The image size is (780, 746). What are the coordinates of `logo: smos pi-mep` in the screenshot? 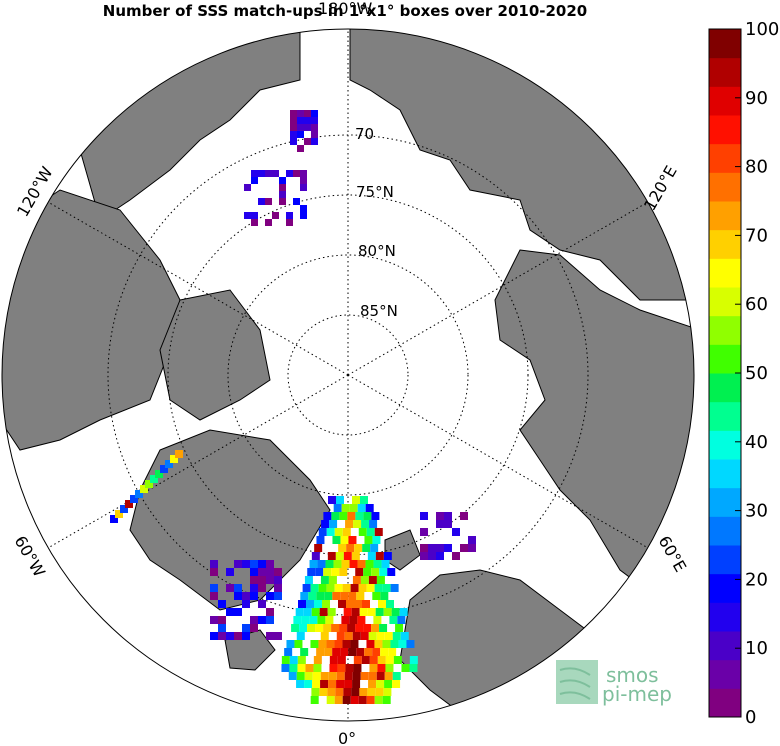 It's located at (614, 683).